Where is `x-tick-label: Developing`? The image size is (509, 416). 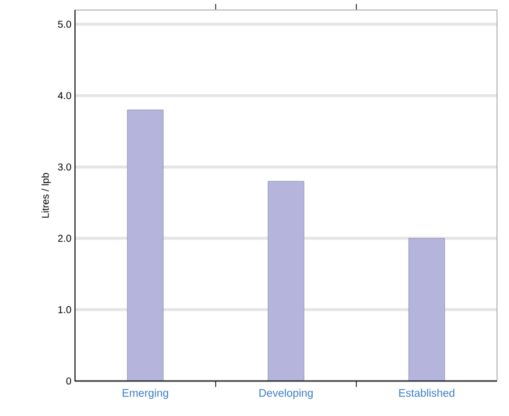 x-tick-label: Developing is located at coordinates (286, 393).